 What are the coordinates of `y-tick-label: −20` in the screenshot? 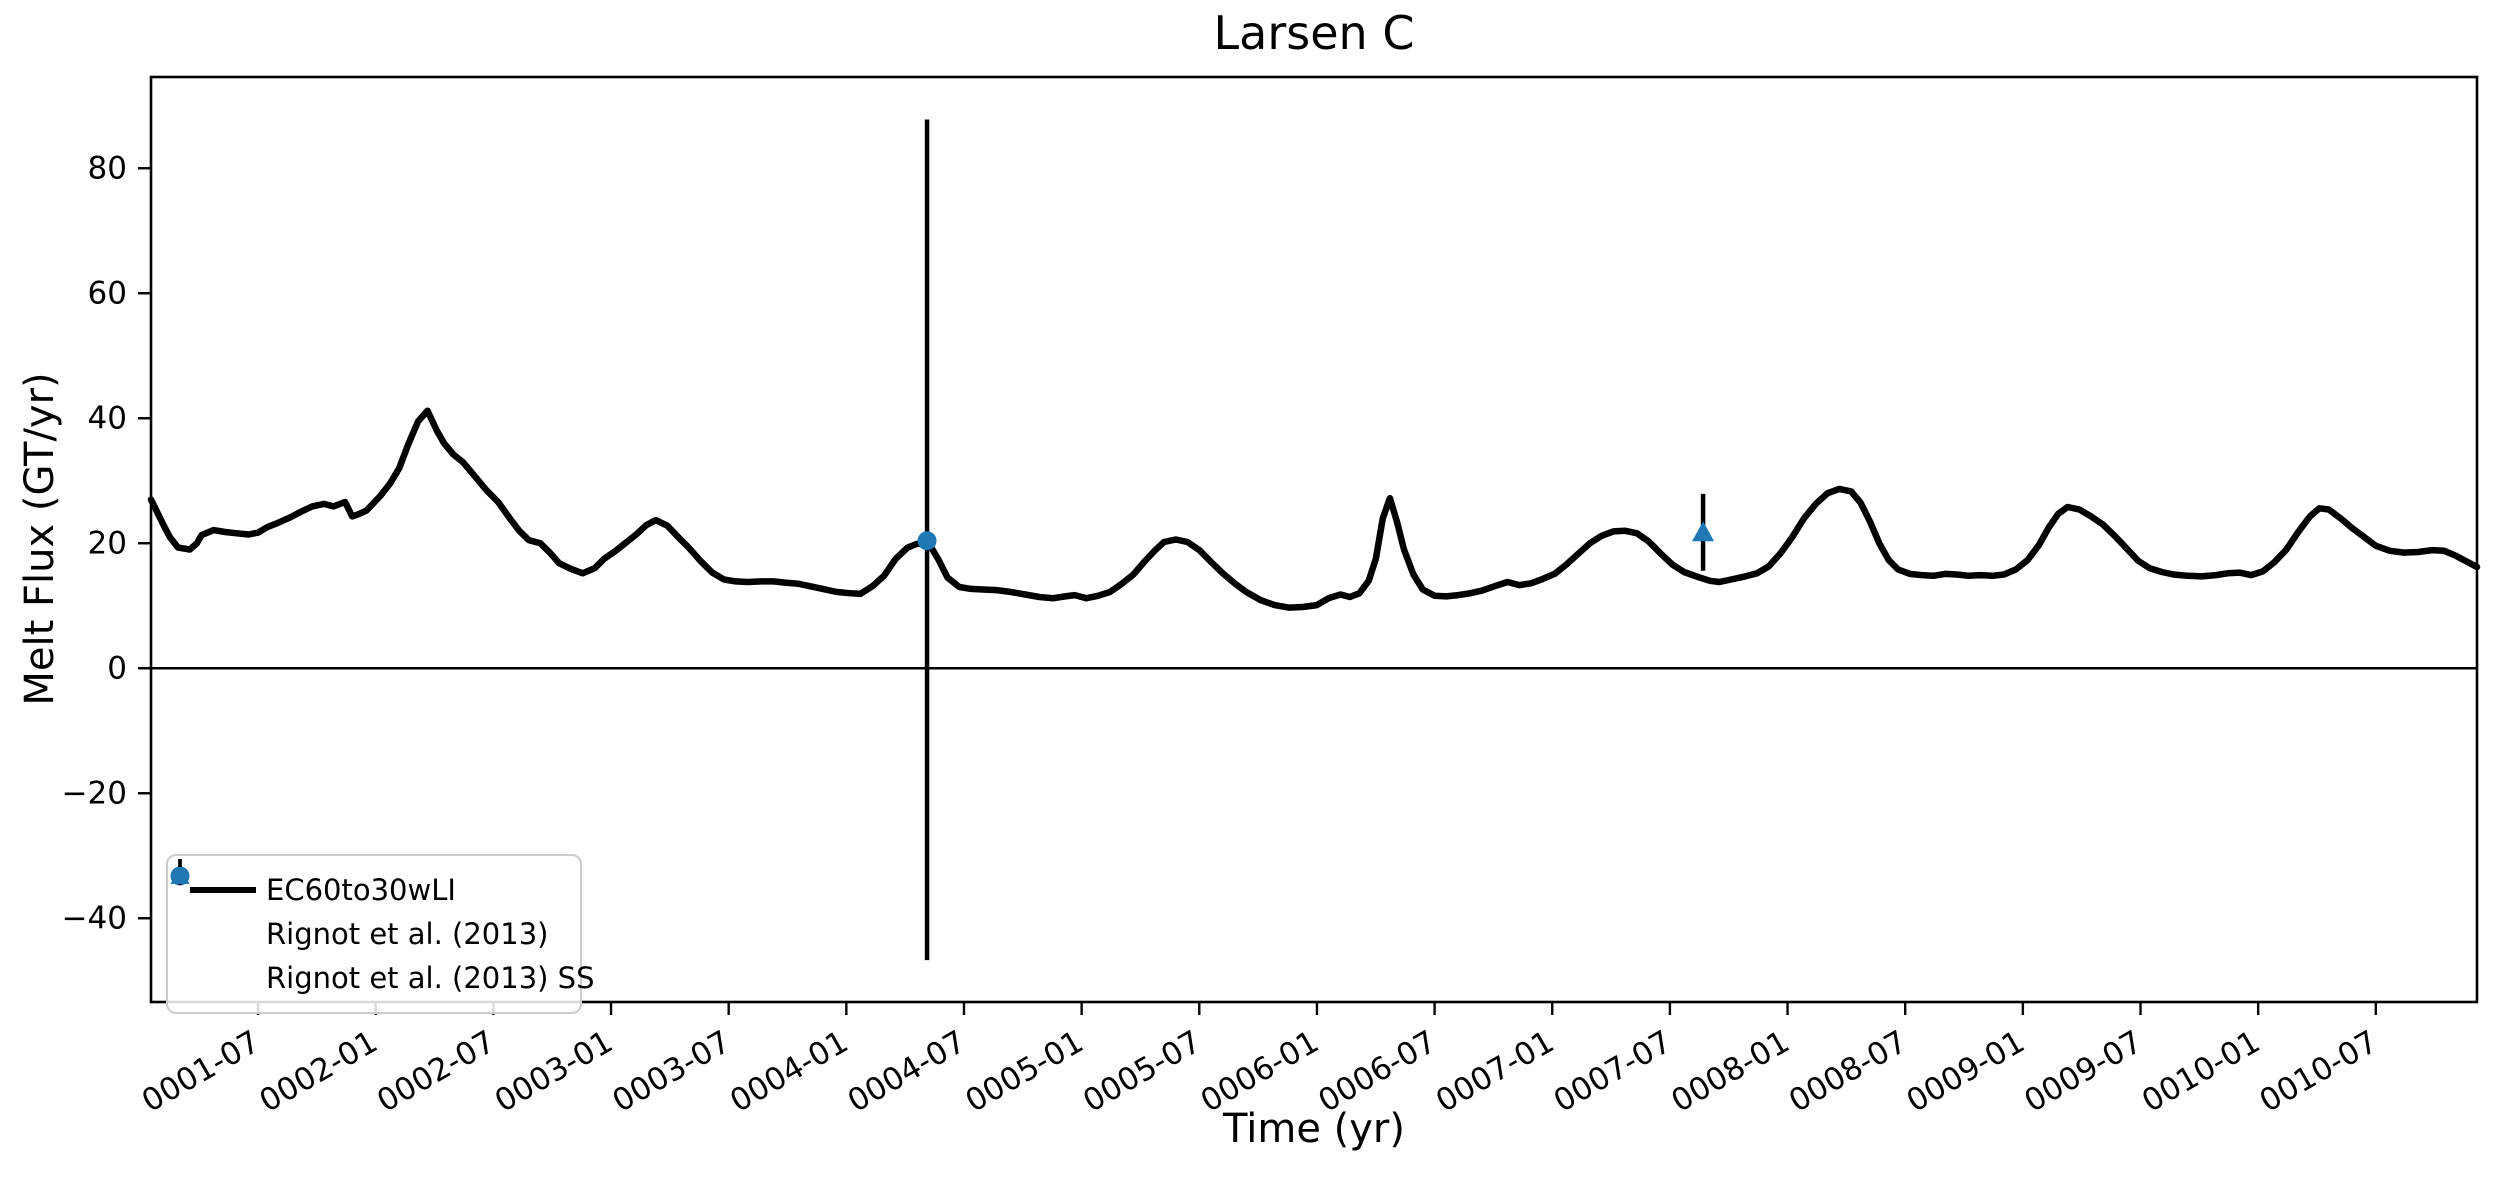 It's located at (94, 793).